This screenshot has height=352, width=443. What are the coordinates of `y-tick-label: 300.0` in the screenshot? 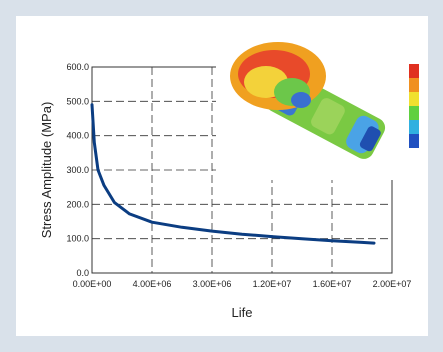 It's located at (77, 170).